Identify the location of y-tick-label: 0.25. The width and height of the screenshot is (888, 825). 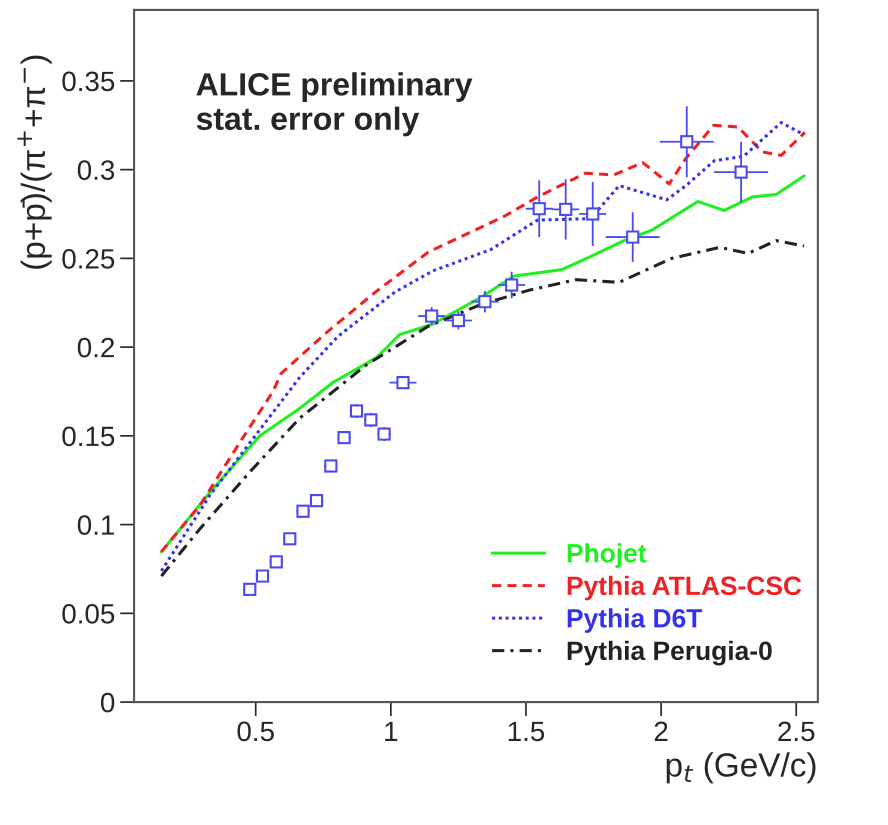
(88, 259).